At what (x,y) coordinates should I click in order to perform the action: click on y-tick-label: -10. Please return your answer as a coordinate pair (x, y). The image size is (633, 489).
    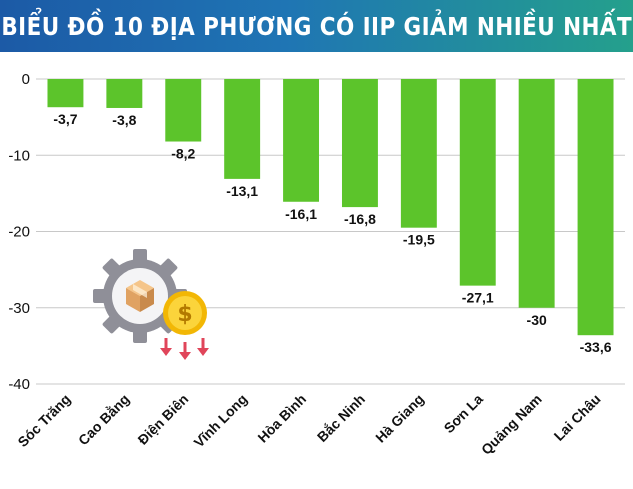
    Looking at the image, I should click on (19, 155).